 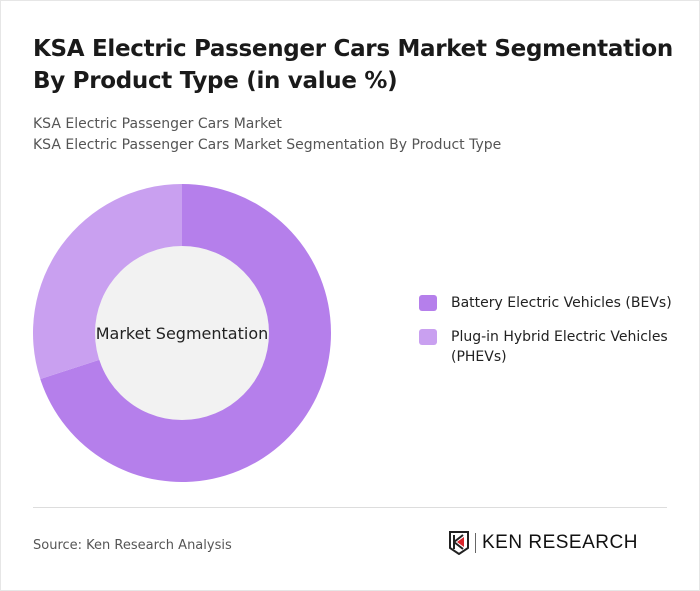 I want to click on legend-label-bev: Battery Electric Vehicles (BEVs), so click(x=561, y=303).